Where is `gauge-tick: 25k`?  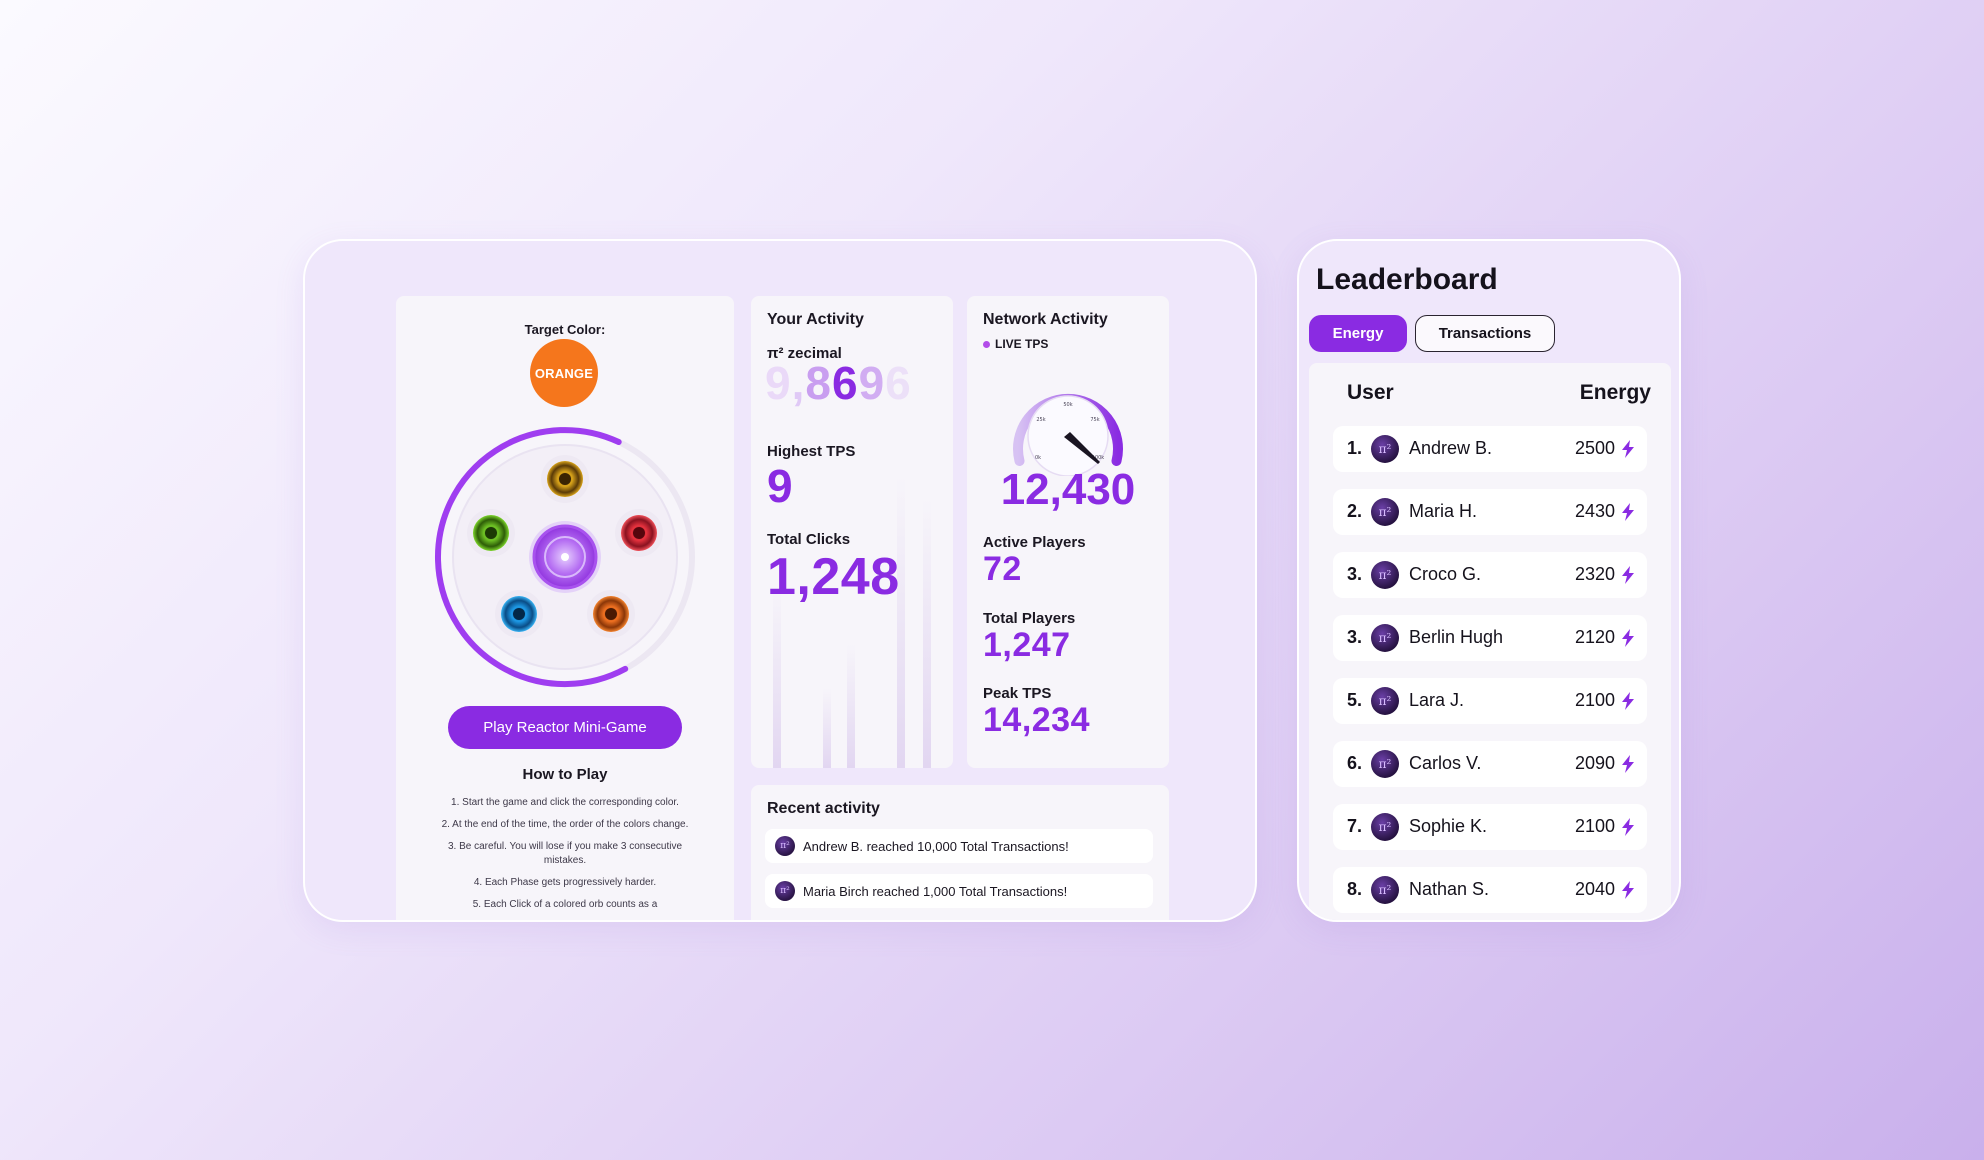 gauge-tick: 25k is located at coordinates (1040, 420).